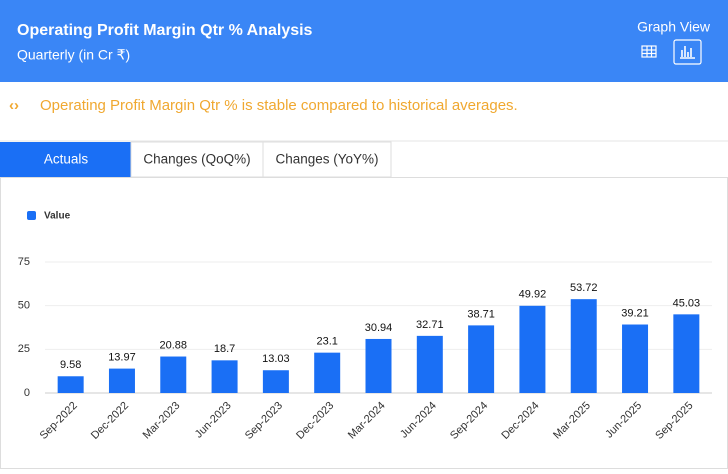 This screenshot has width=728, height=474. I want to click on x-tick-label: Mar-2024, so click(367, 421).